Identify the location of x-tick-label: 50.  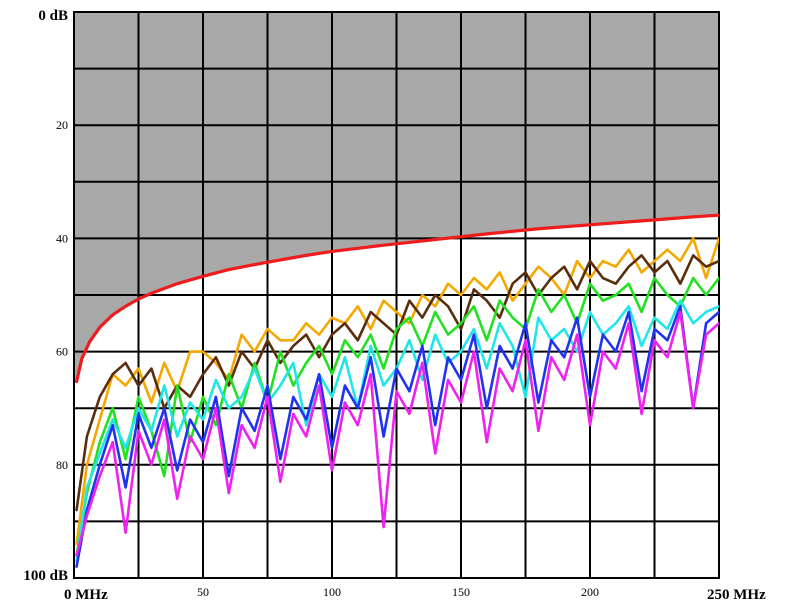
(203, 592).